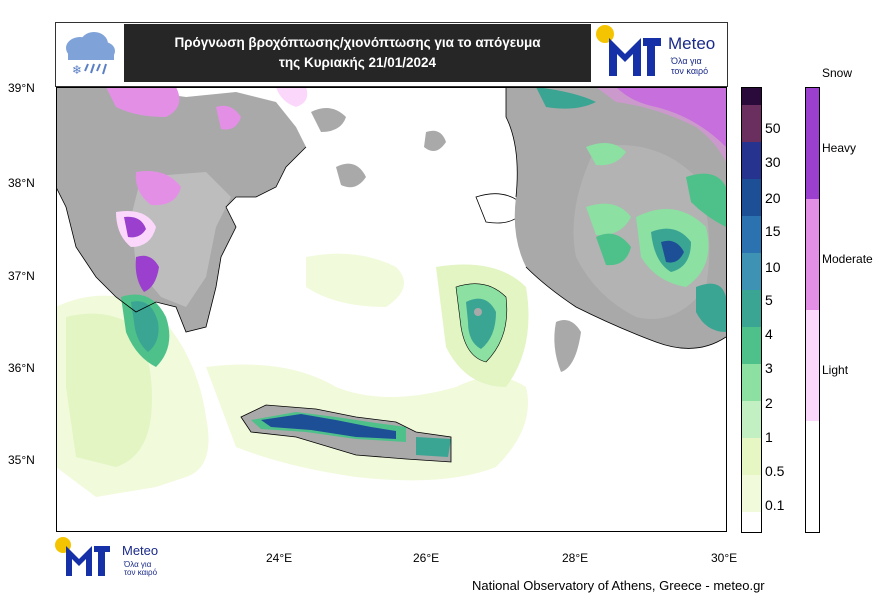  I want to click on precip-colorbar, so click(751, 310).